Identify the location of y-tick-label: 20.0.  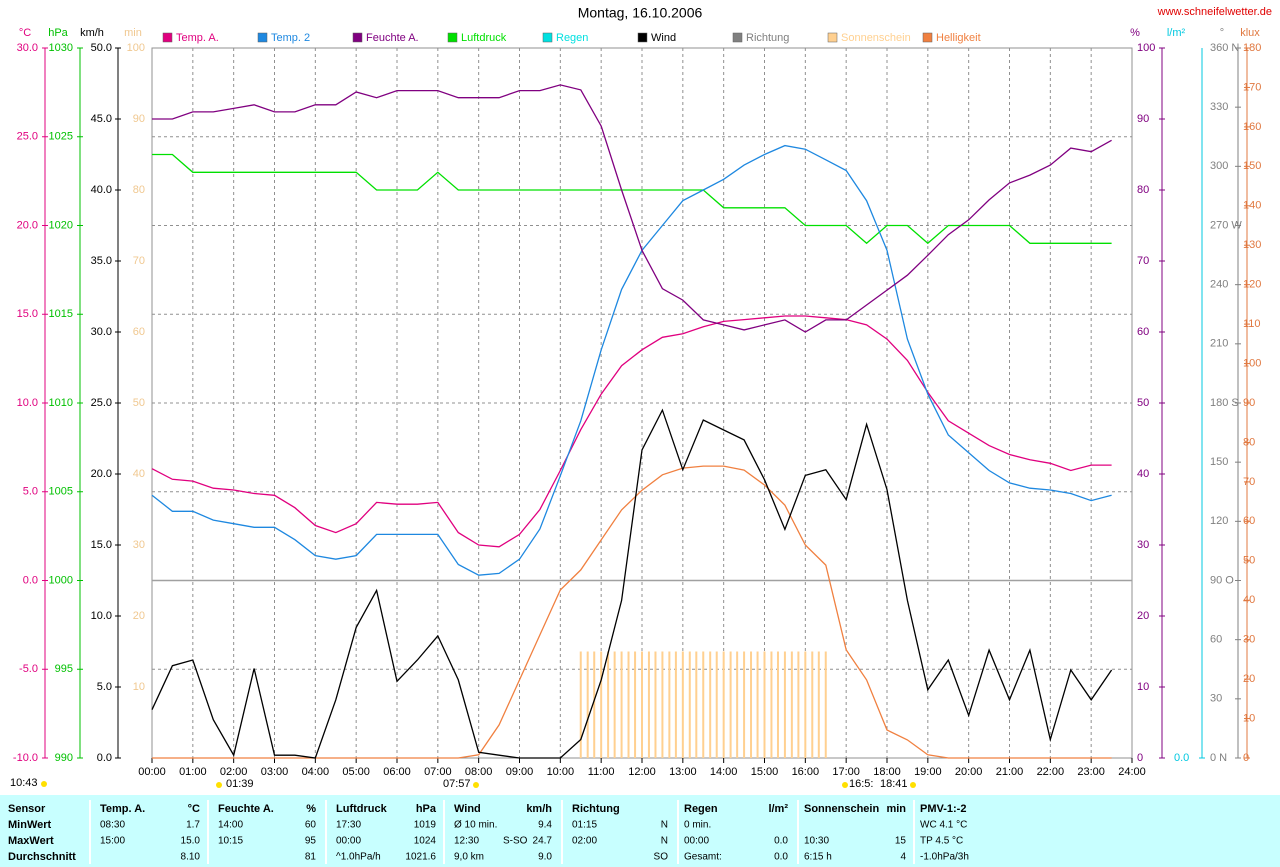
(27, 225).